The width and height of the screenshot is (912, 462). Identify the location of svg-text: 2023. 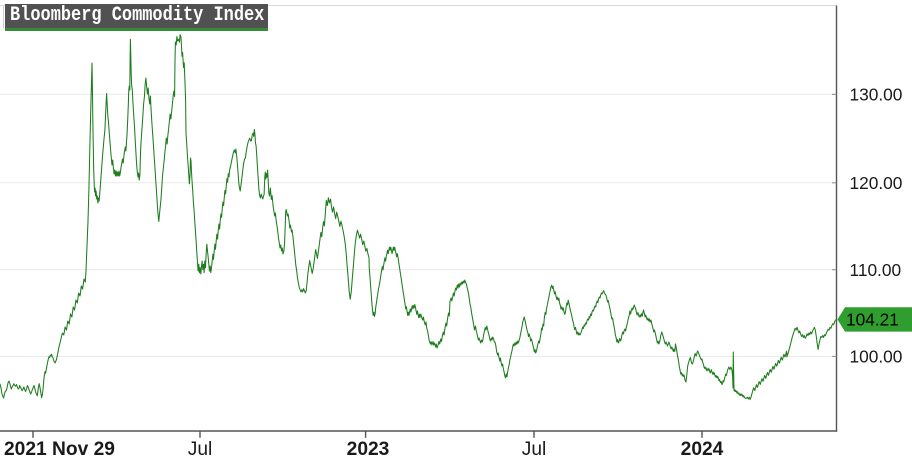
(368, 449).